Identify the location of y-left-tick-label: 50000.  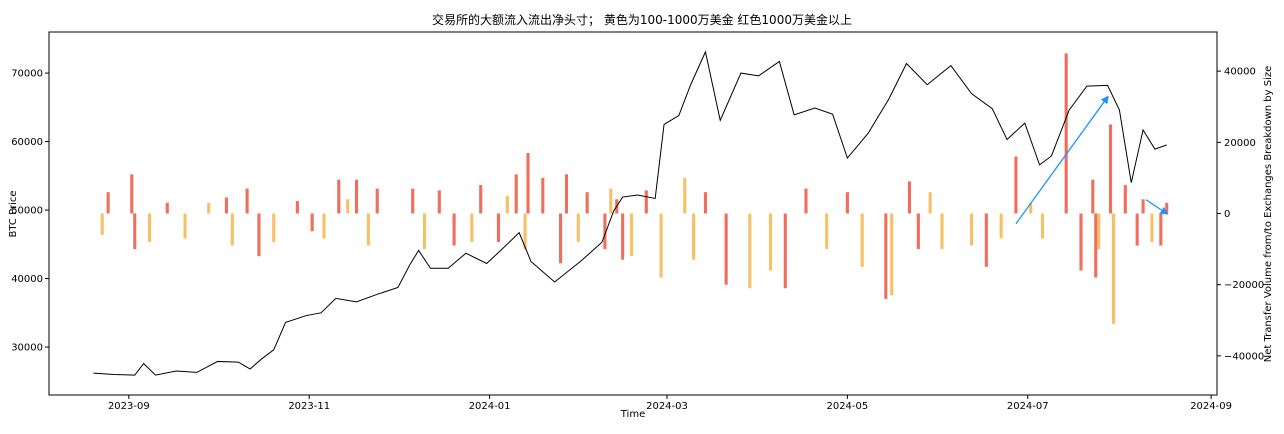
(27, 211).